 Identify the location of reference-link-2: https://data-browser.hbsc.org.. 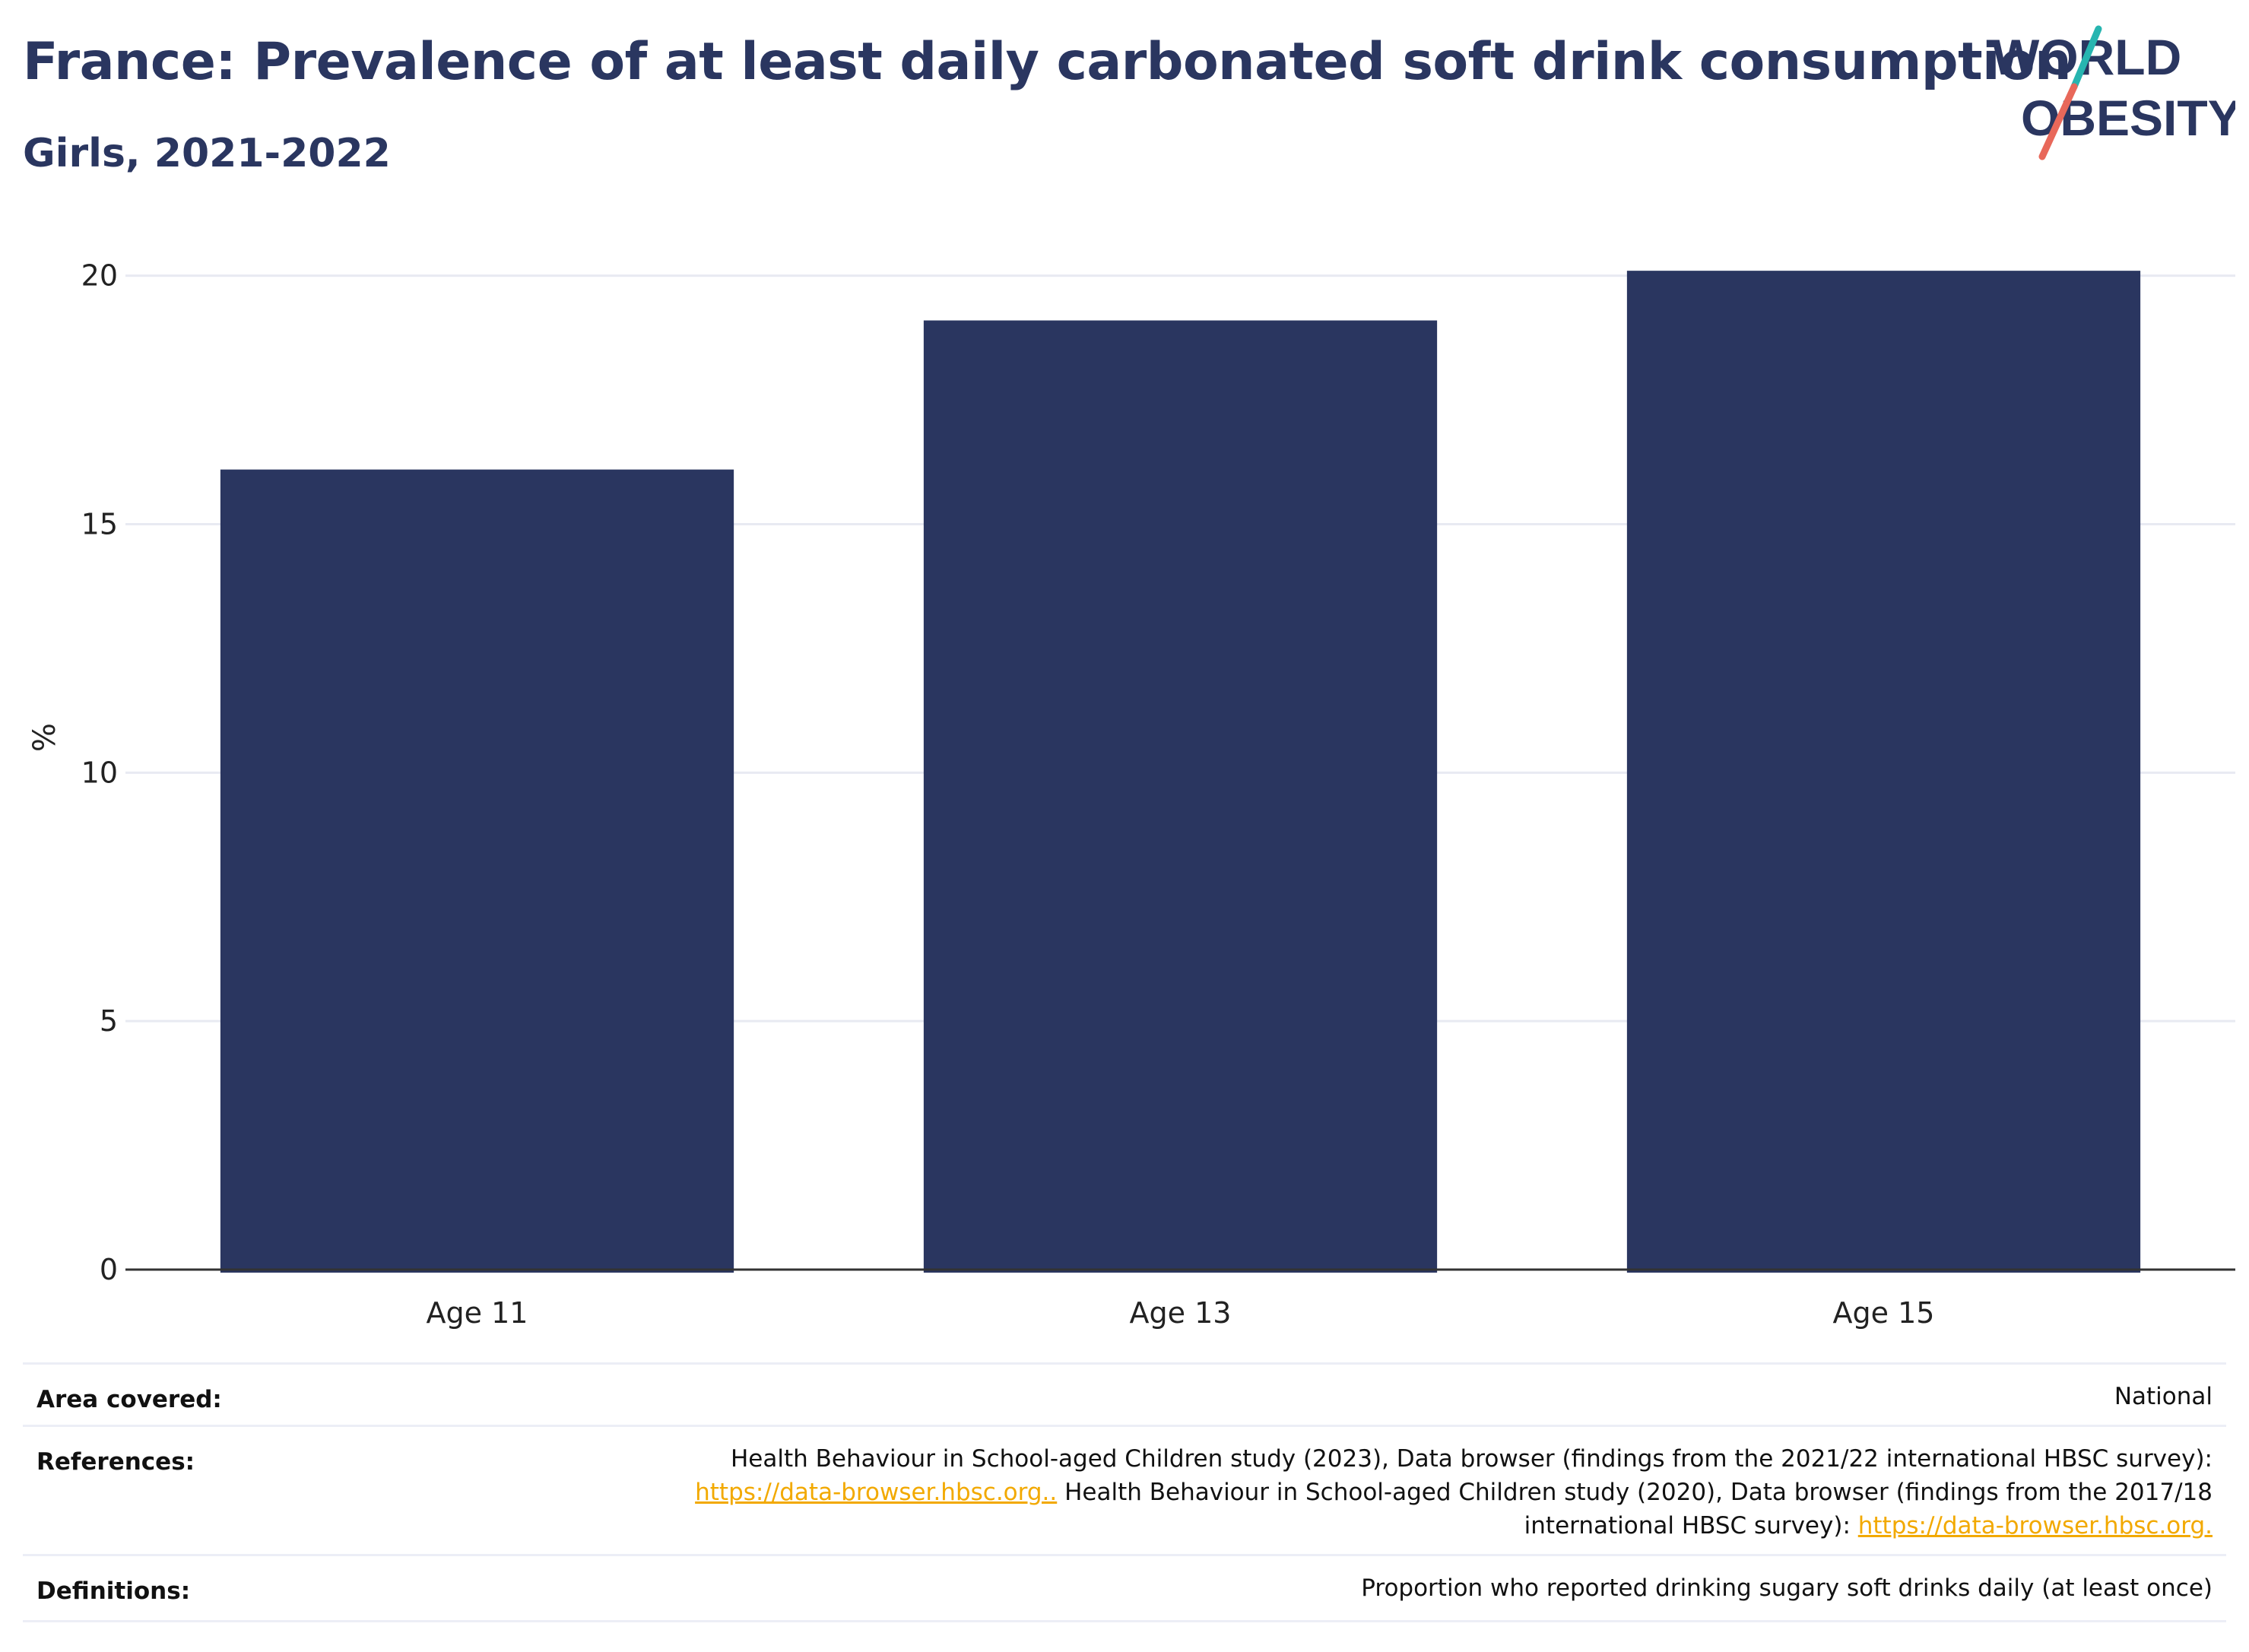
(2035, 1525).